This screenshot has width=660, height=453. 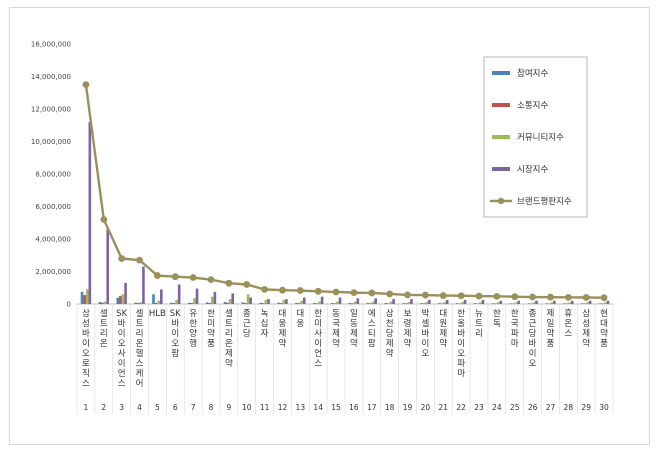 What do you see at coordinates (426, 407) in the screenshot?
I see `rank-label: 20` at bounding box center [426, 407].